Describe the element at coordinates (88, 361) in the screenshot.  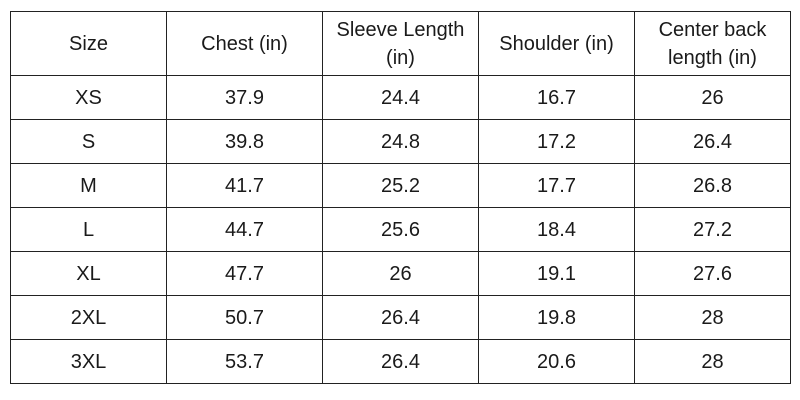
I see `table-cell: 3XL` at that location.